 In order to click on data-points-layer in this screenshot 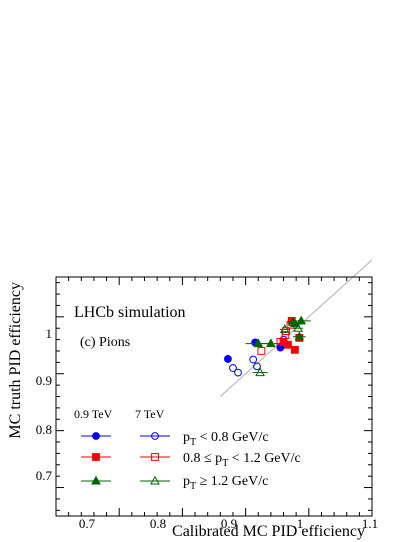, I will do `click(267, 346)`.